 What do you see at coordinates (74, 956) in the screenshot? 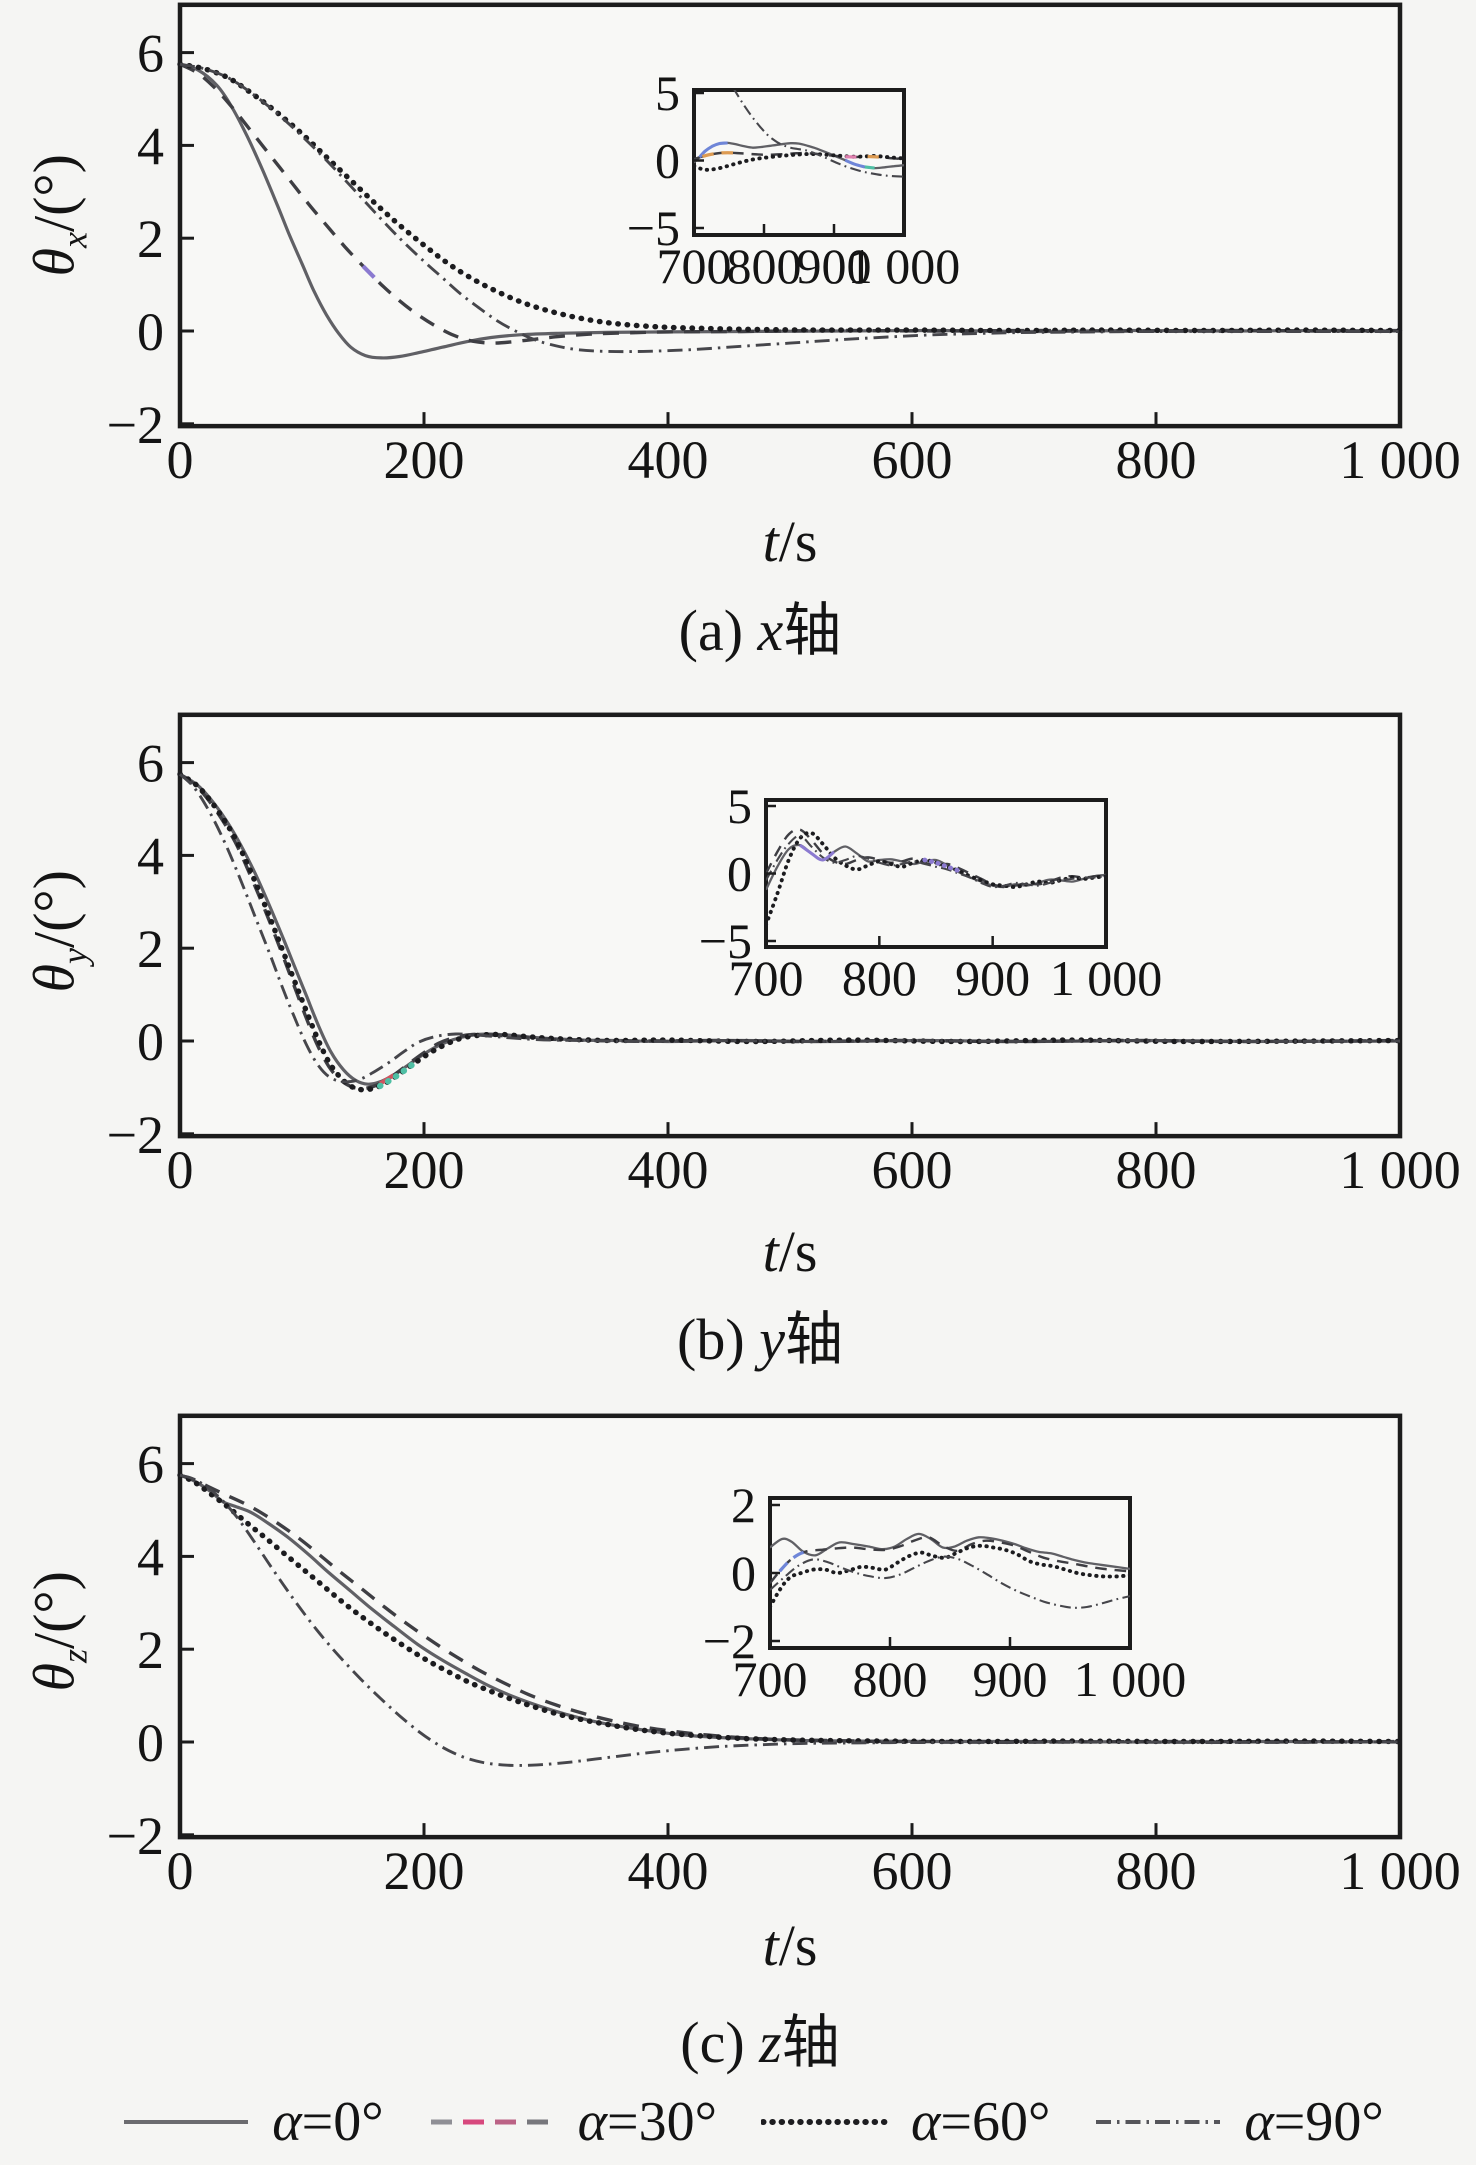
I see `theta-subscript: y` at bounding box center [74, 956].